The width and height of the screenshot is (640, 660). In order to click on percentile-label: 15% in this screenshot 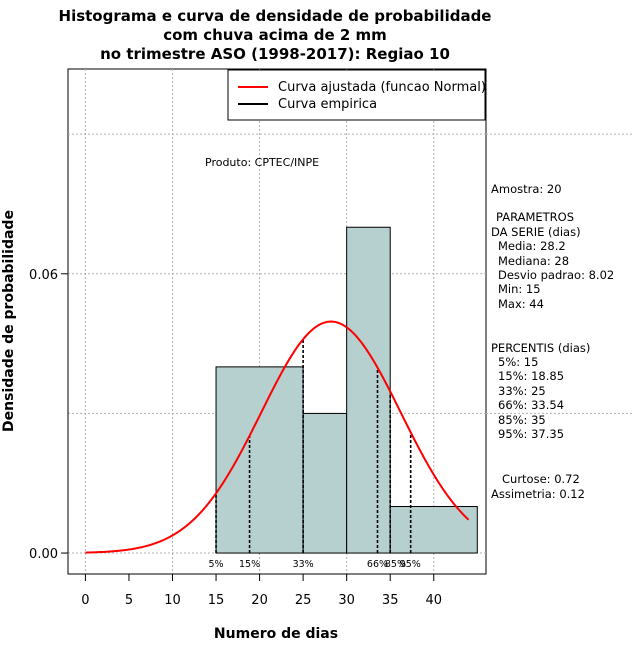, I will do `click(249, 564)`.